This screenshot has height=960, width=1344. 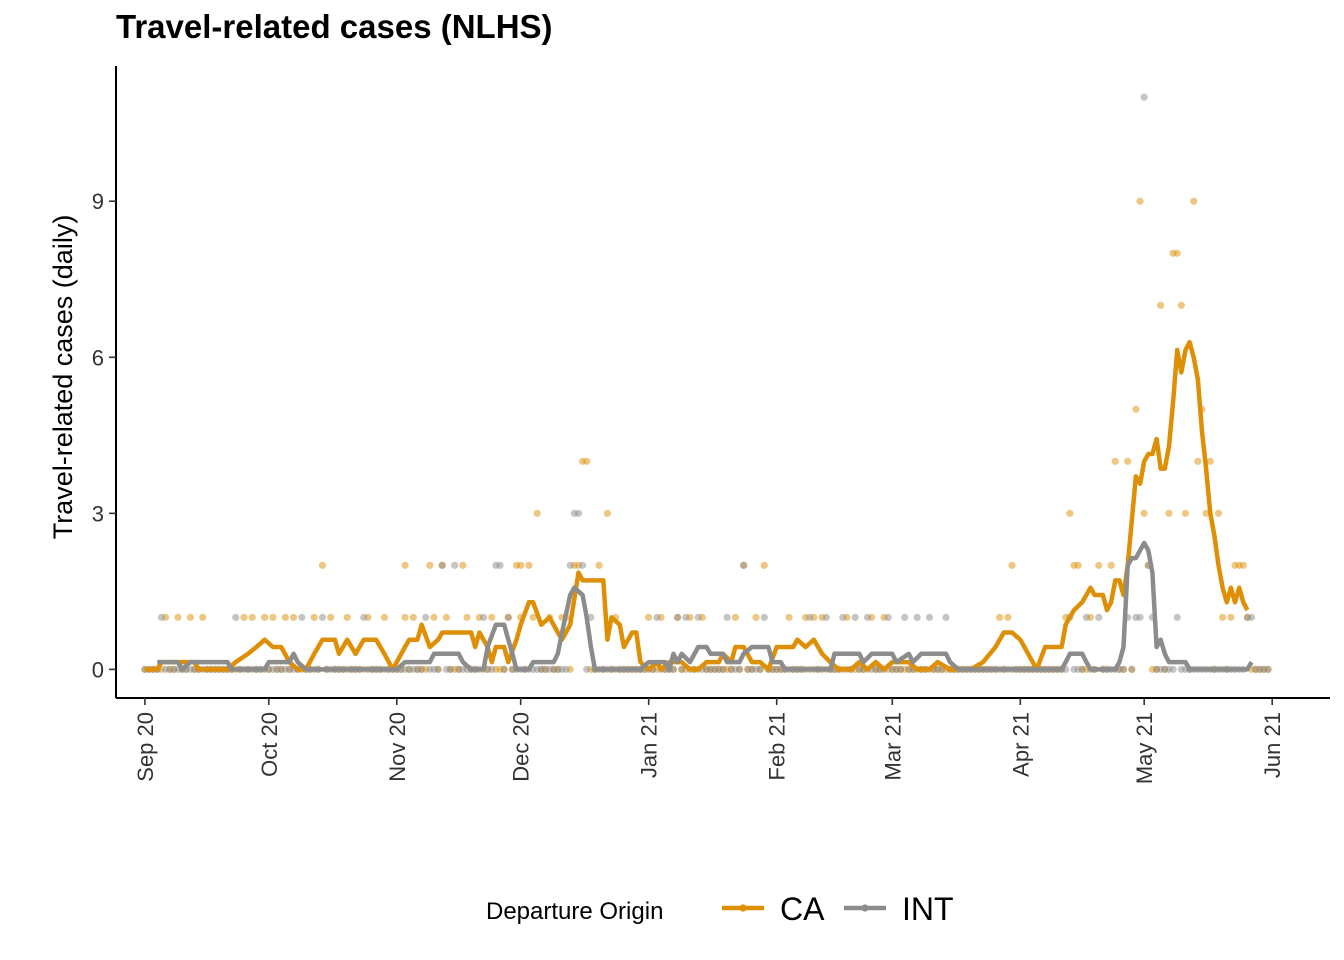 I want to click on legend-ca-label: CA, so click(x=802, y=909).